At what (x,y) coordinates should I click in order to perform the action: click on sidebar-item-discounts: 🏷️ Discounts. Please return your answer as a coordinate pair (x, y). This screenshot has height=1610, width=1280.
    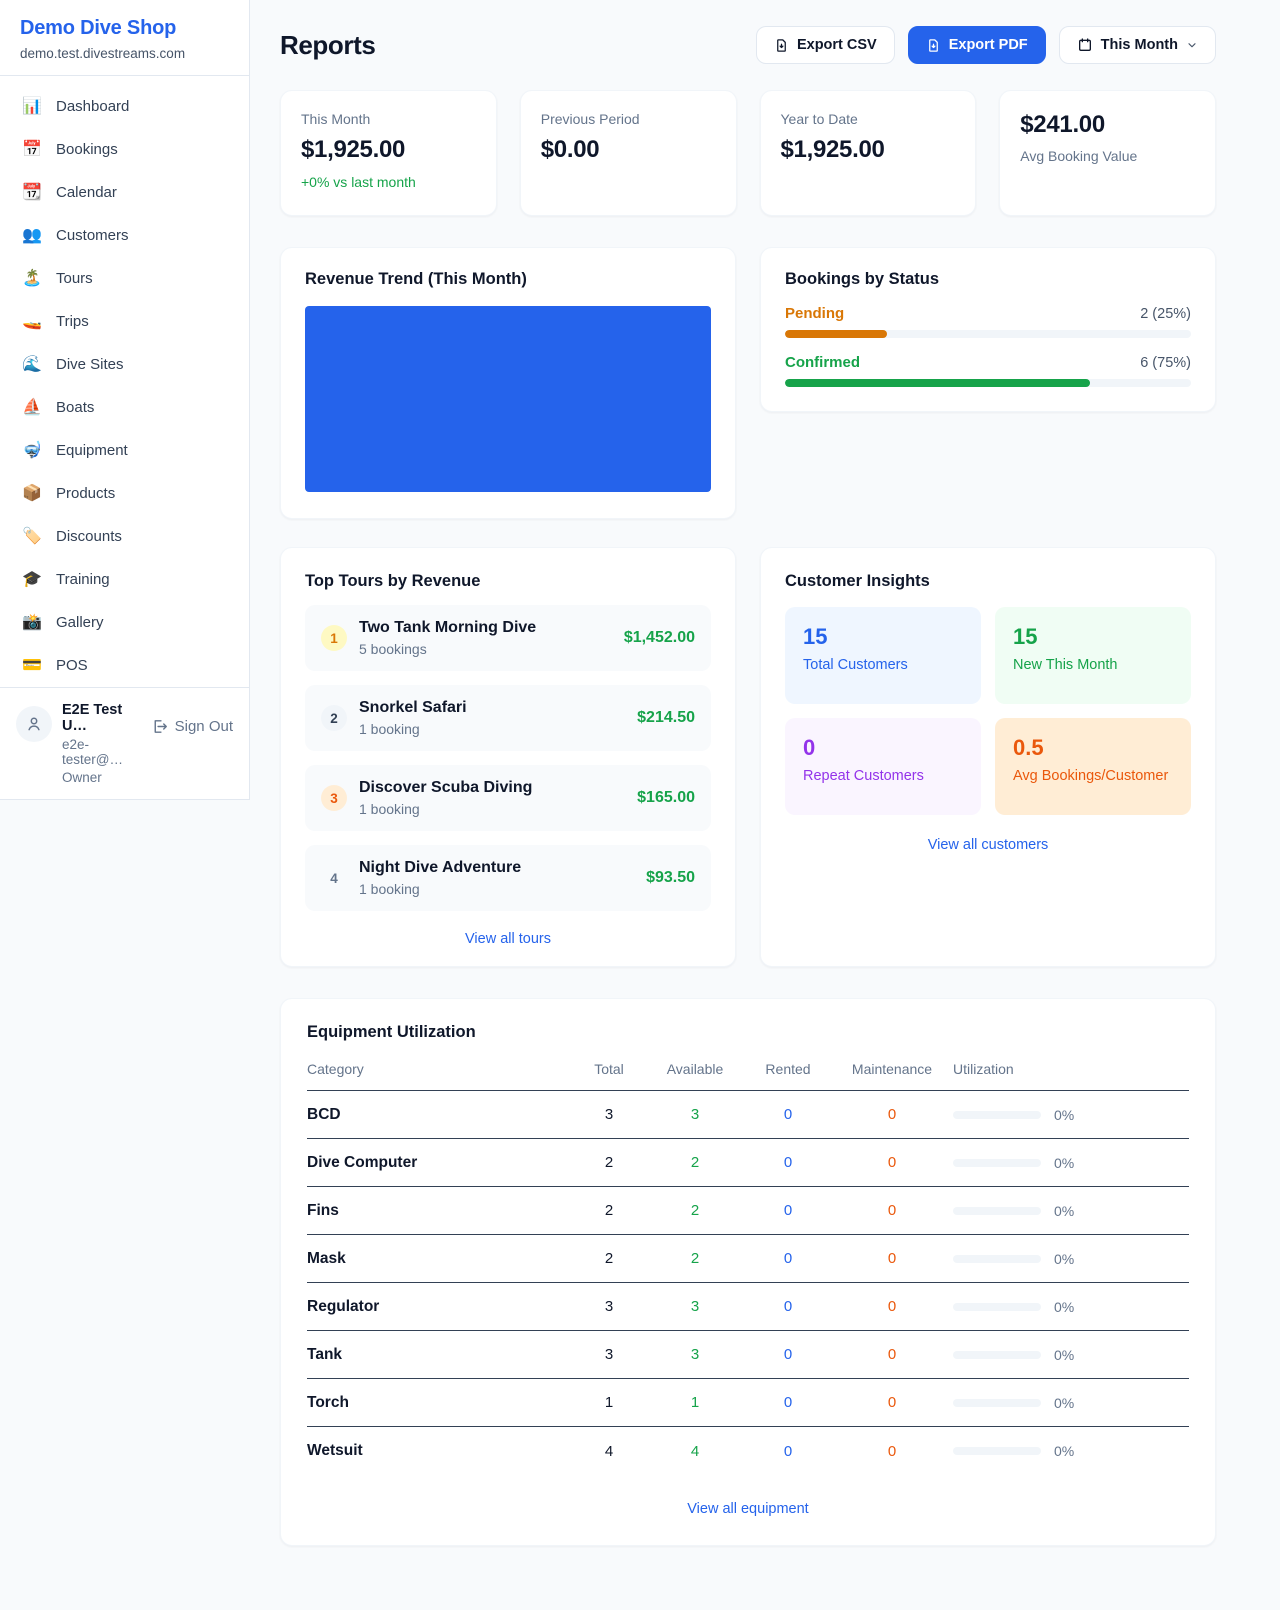
    Looking at the image, I should click on (124, 536).